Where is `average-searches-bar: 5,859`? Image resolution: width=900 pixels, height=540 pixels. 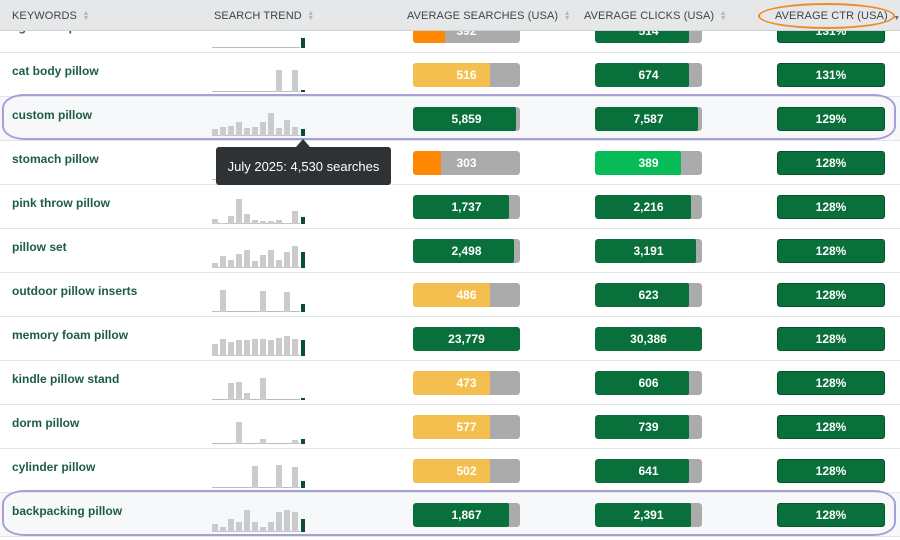 average-searches-bar: 5,859 is located at coordinates (466, 119).